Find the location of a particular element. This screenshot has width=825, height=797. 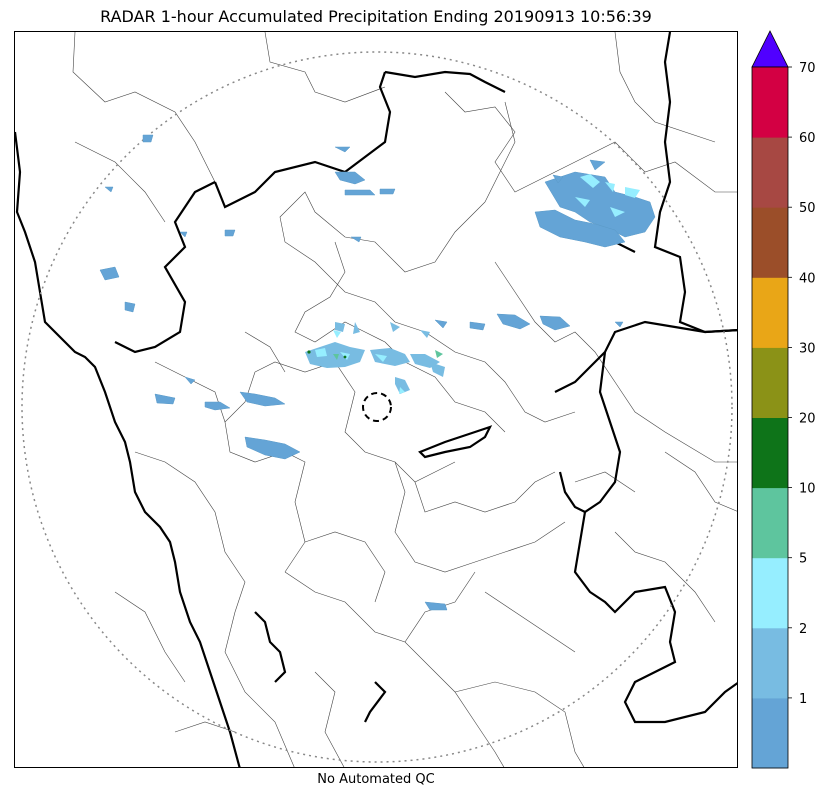

colorbar-tick-label: 60 is located at coordinates (807, 138).